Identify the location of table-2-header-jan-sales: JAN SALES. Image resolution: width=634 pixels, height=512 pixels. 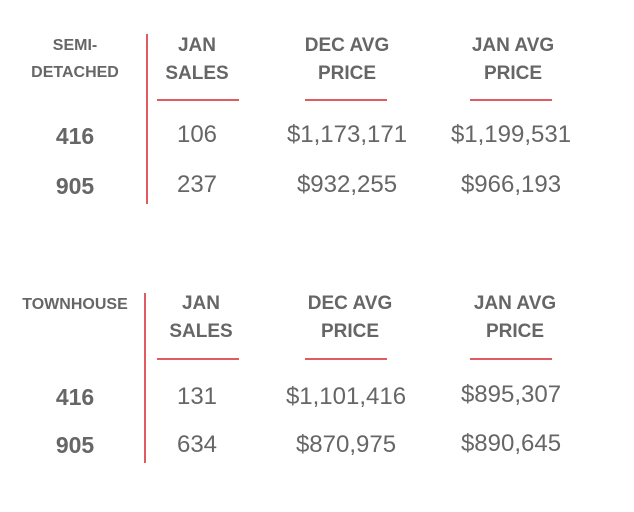
(201, 317).